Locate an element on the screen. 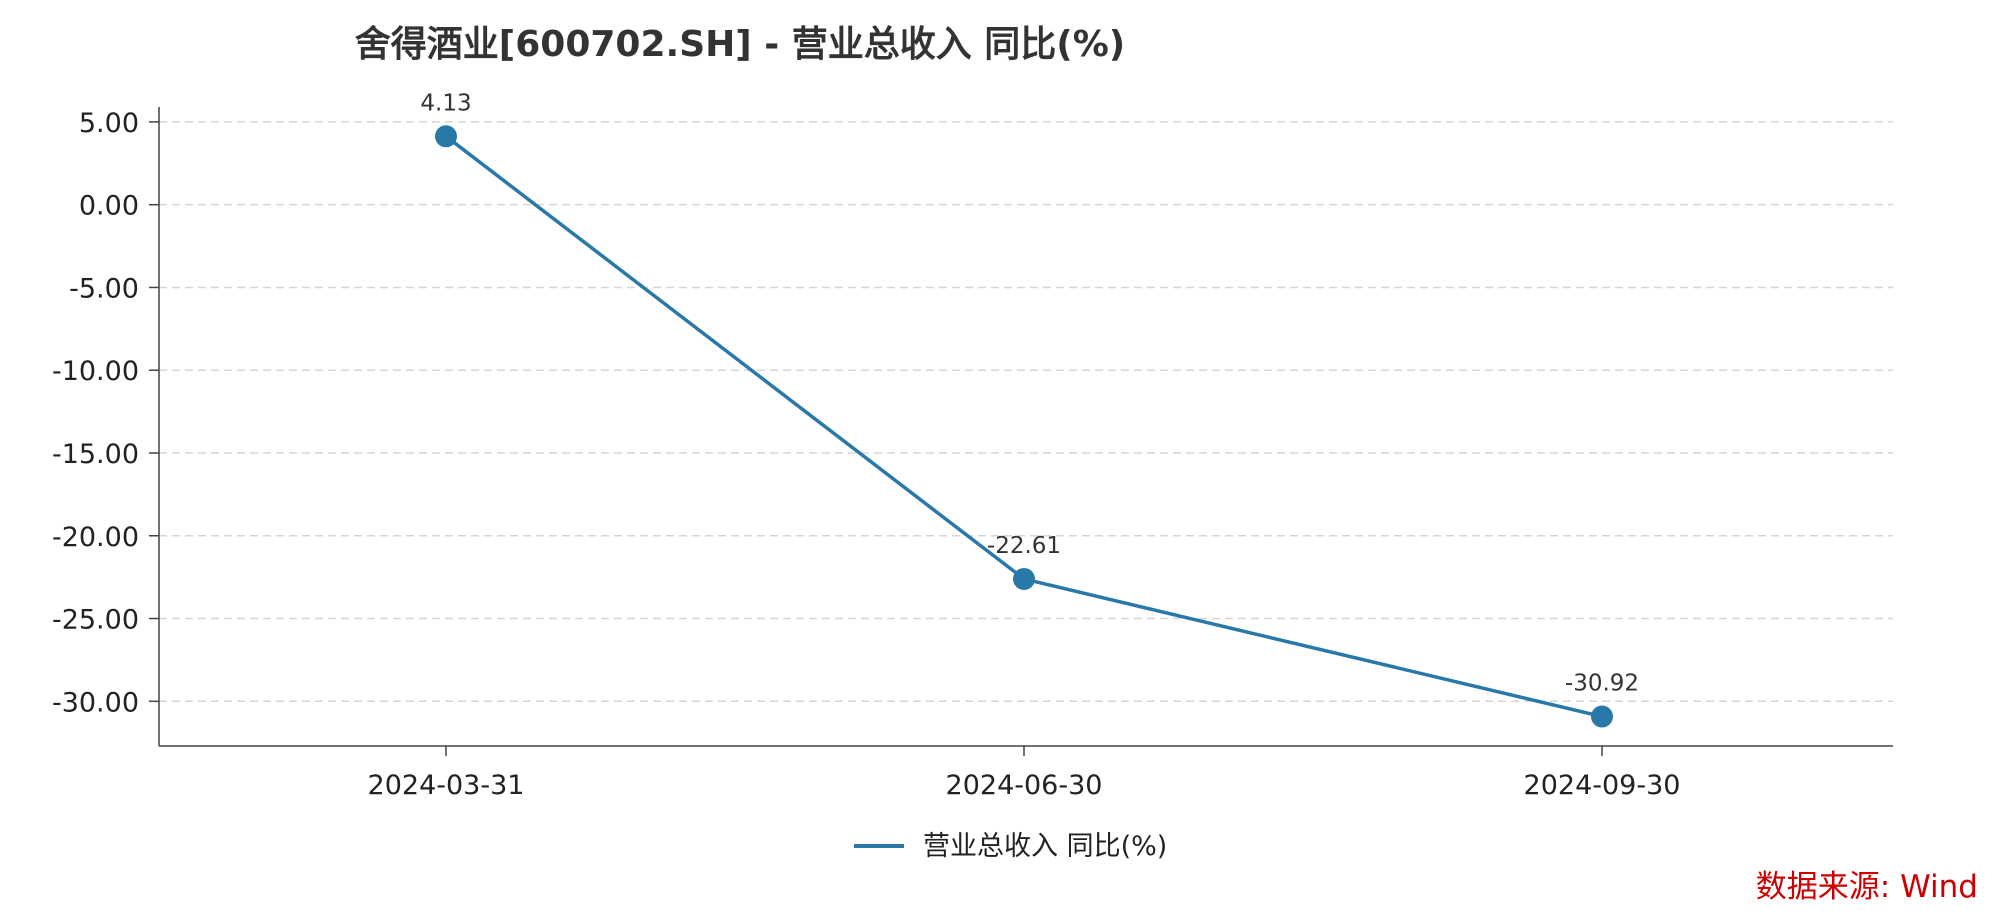 Image resolution: width=2008 pixels, height=914 pixels. y-tick-label: -25.00 is located at coordinates (95, 620).